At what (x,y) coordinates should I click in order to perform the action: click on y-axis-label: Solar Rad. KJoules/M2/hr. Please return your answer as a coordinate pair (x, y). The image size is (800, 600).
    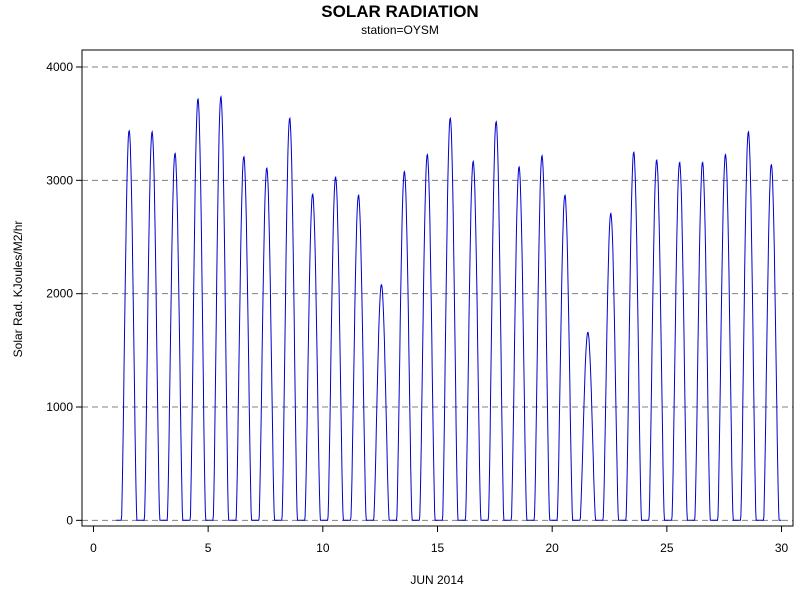
    Looking at the image, I should click on (18, 289).